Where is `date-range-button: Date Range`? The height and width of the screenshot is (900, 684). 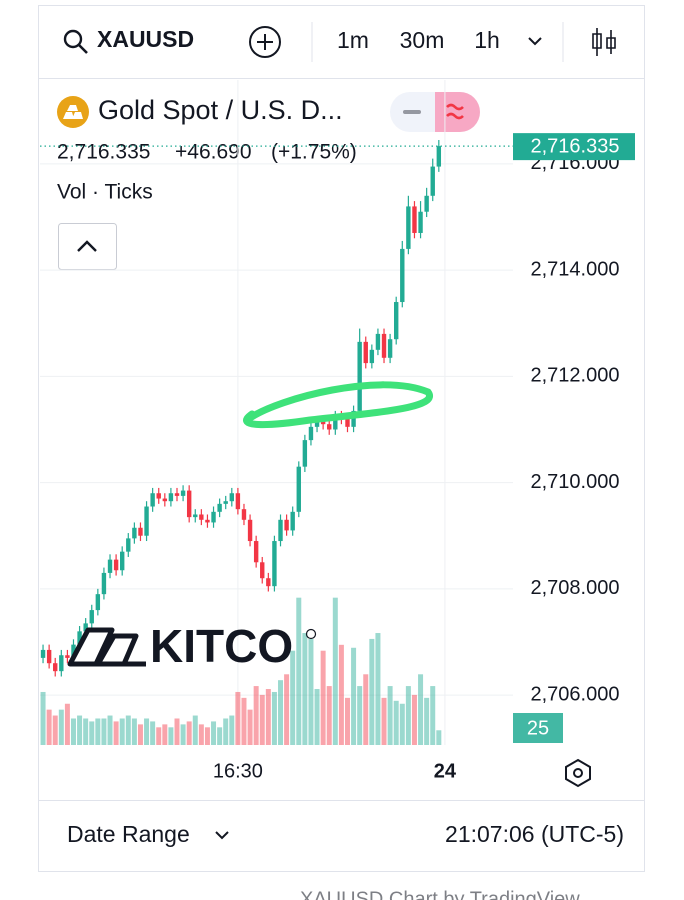 date-range-button: Date Range is located at coordinates (148, 834).